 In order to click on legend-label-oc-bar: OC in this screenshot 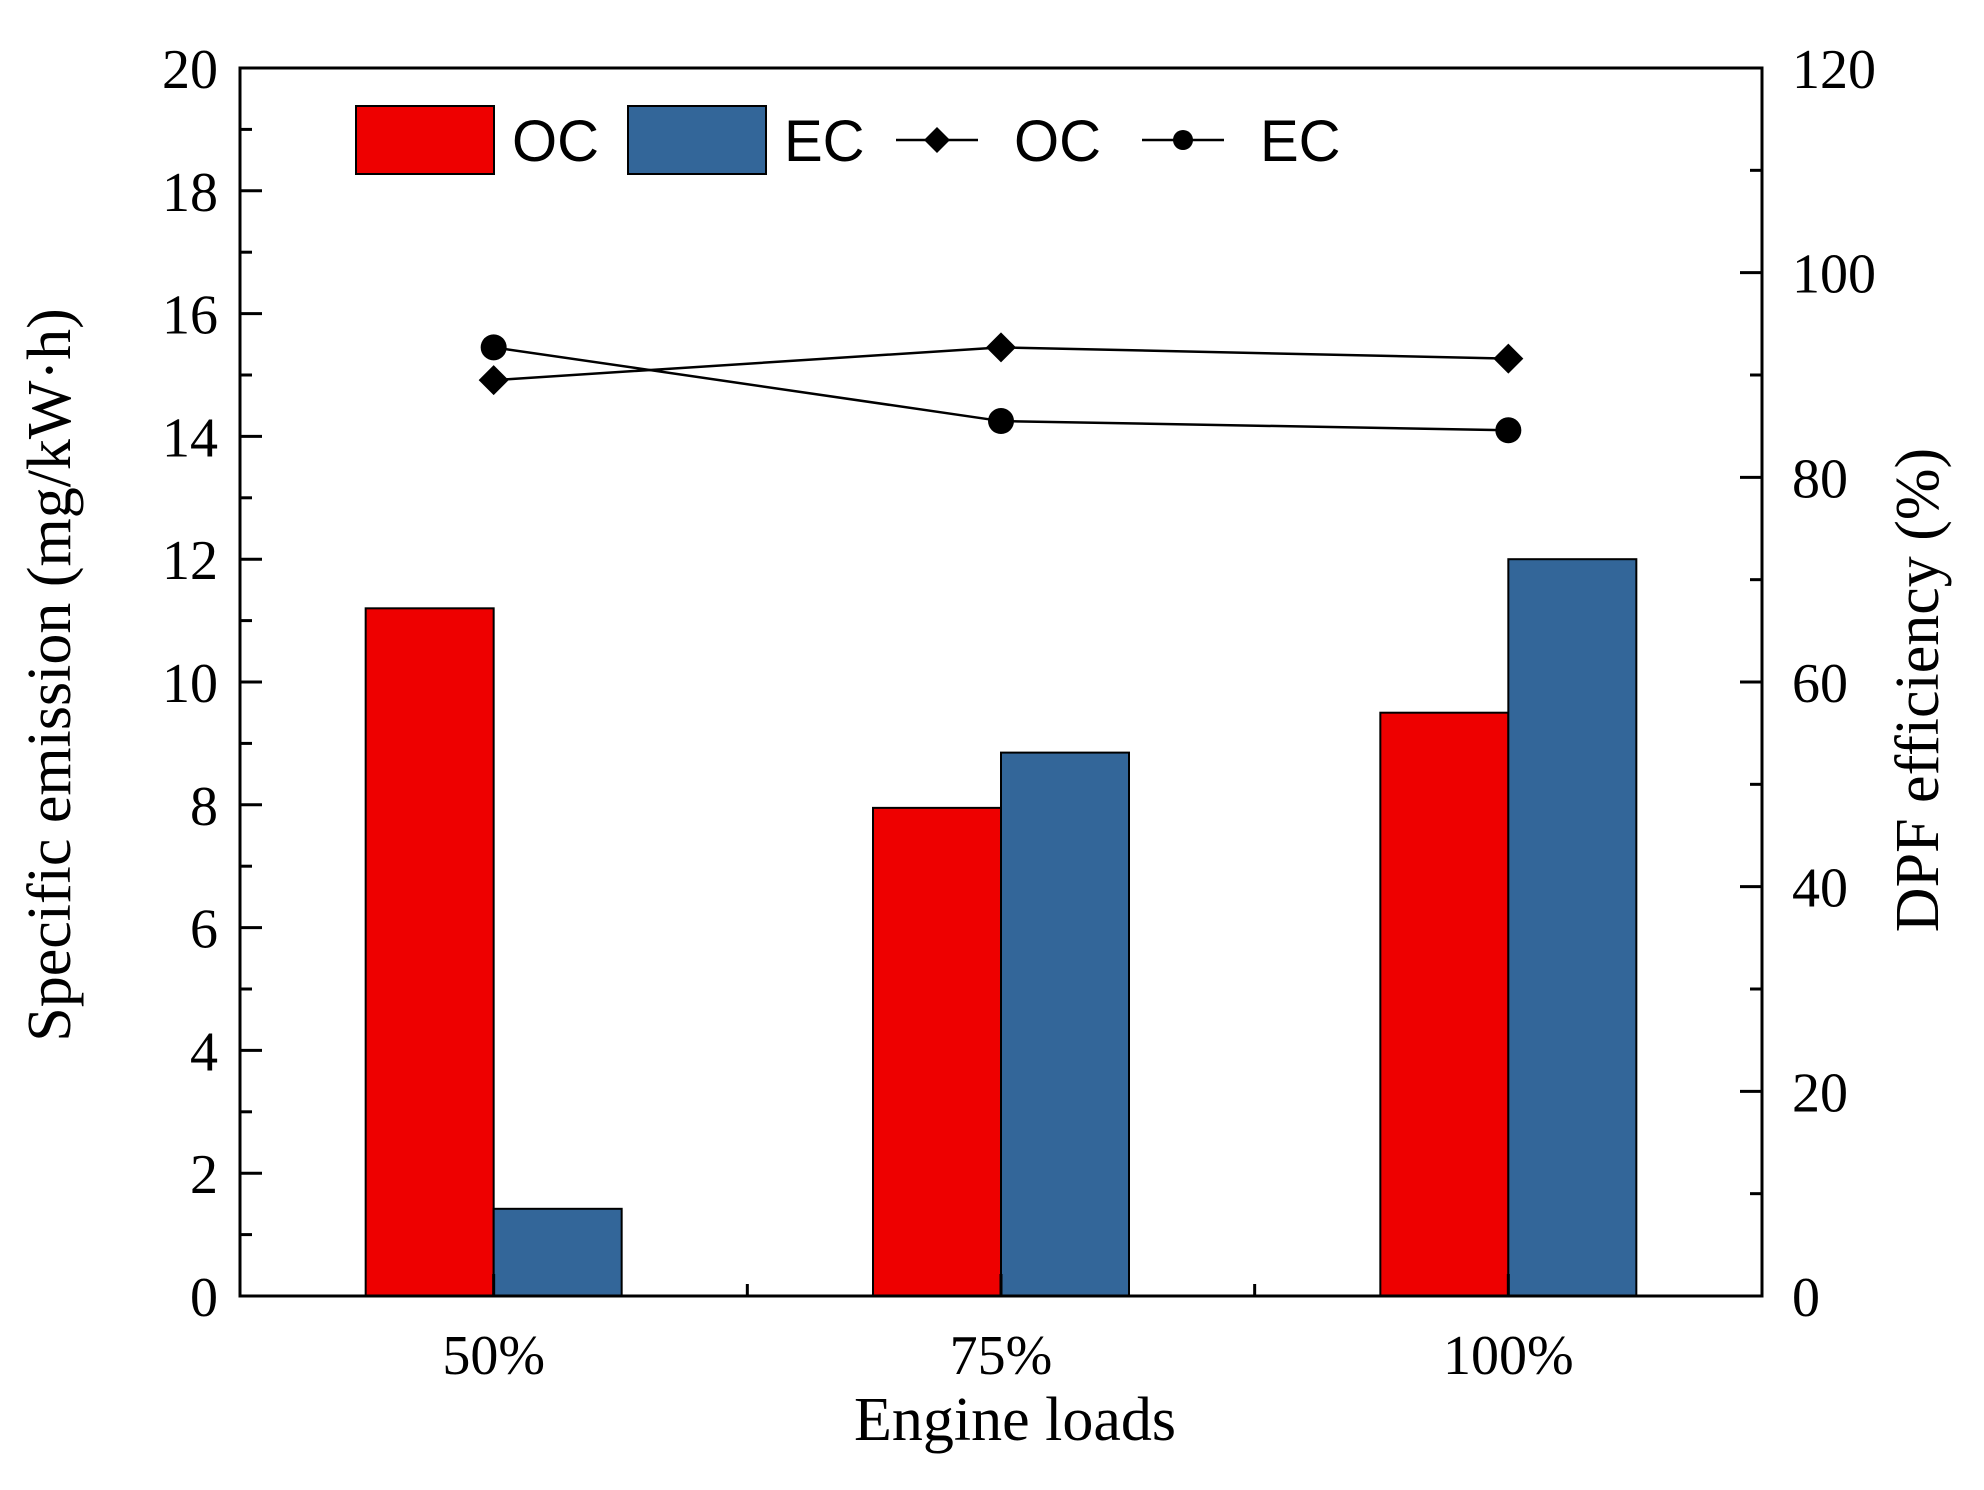, I will do `click(555, 141)`.